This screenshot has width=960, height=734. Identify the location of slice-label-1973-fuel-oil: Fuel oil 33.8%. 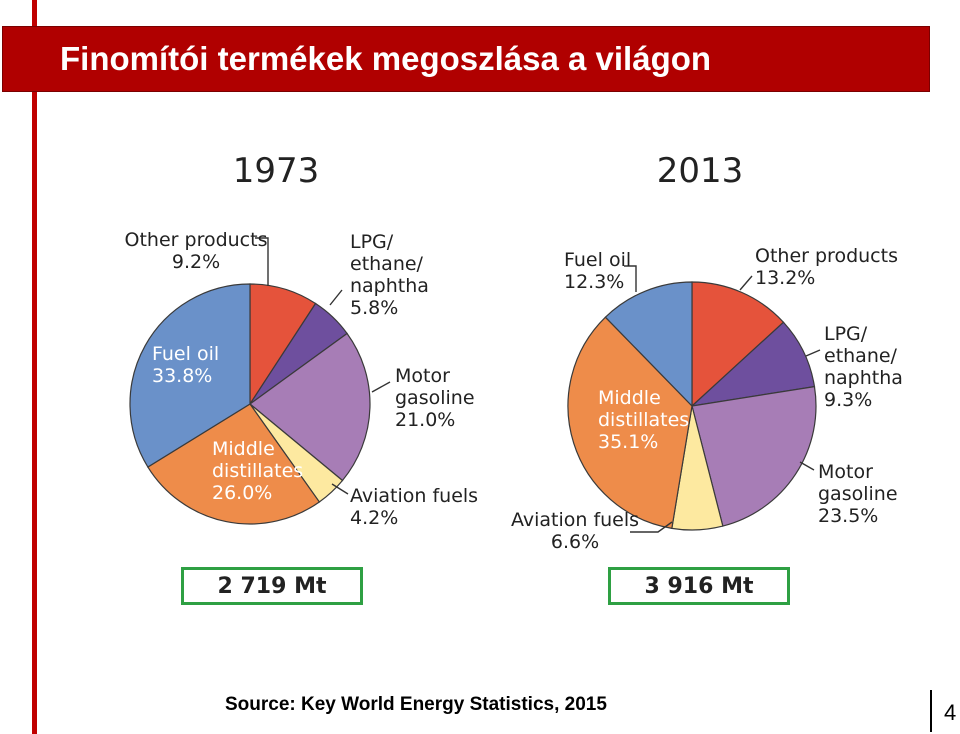
(185, 365).